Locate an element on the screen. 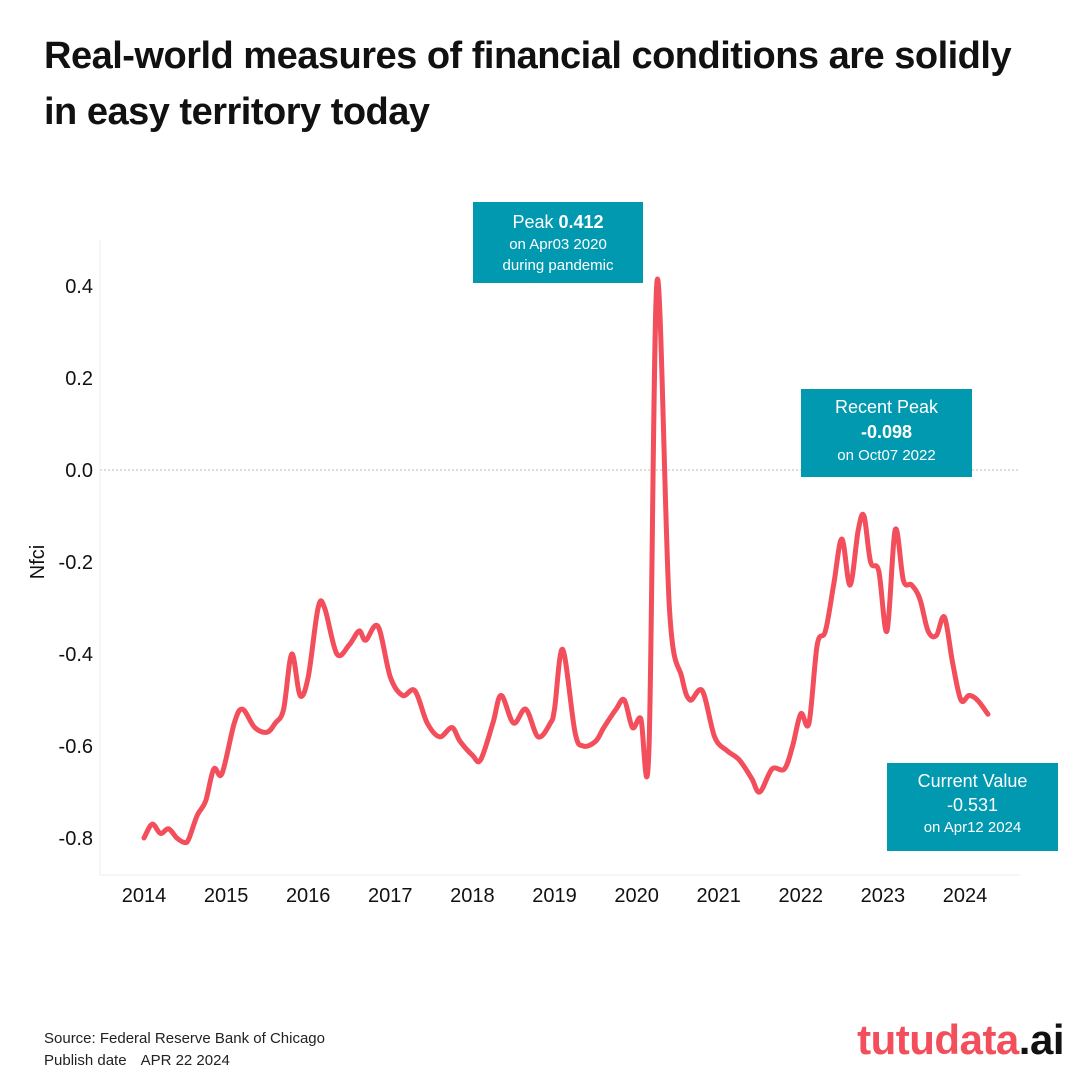 The height and width of the screenshot is (1080, 1080). publish-date-label: Publish date is located at coordinates (85, 1060).